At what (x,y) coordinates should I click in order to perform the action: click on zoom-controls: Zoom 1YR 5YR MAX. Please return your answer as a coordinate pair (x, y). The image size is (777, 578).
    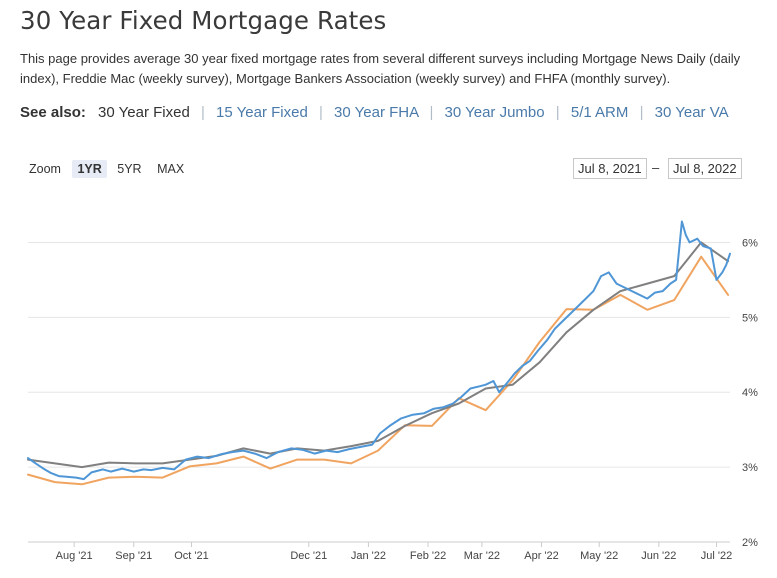
    Looking at the image, I should click on (110, 169).